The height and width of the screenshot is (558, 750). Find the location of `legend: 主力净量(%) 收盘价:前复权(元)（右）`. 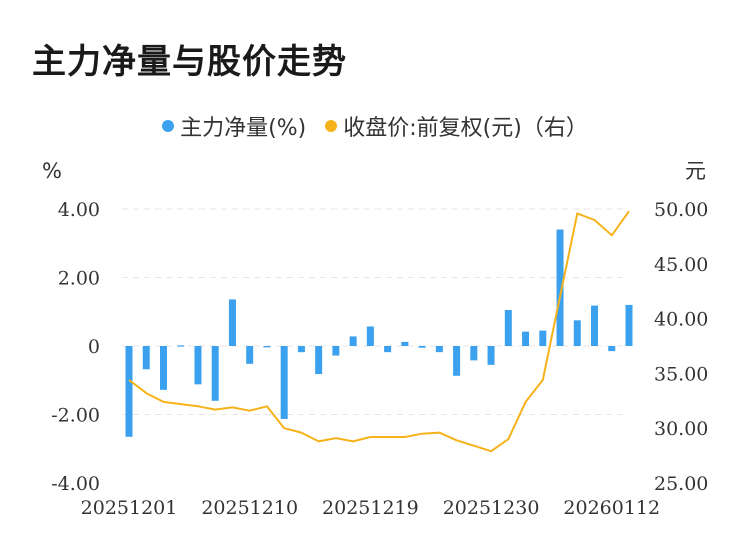

legend: 主力净量(%) 收盘价:前复权(元)（右） is located at coordinates (375, 126).